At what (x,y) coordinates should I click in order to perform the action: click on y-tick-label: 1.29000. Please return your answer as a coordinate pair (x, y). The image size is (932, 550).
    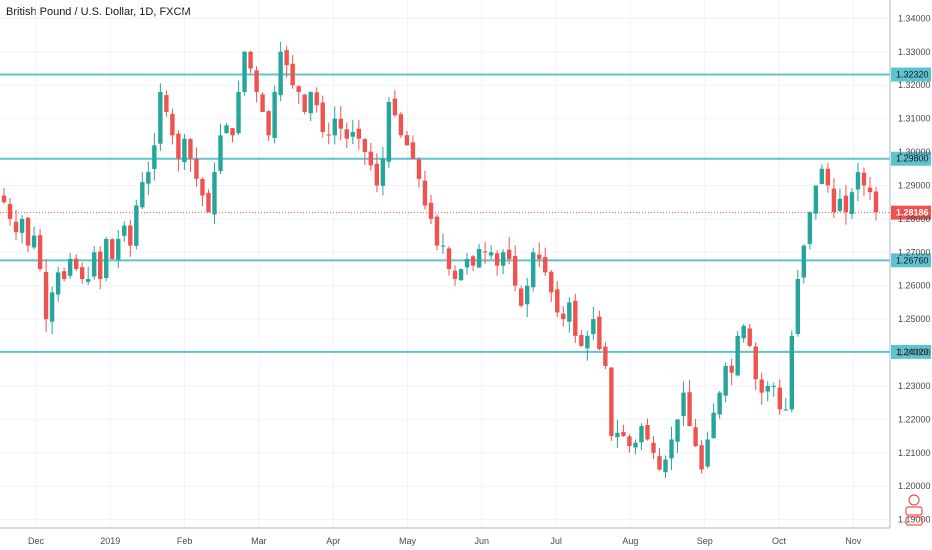
    Looking at the image, I should click on (914, 185).